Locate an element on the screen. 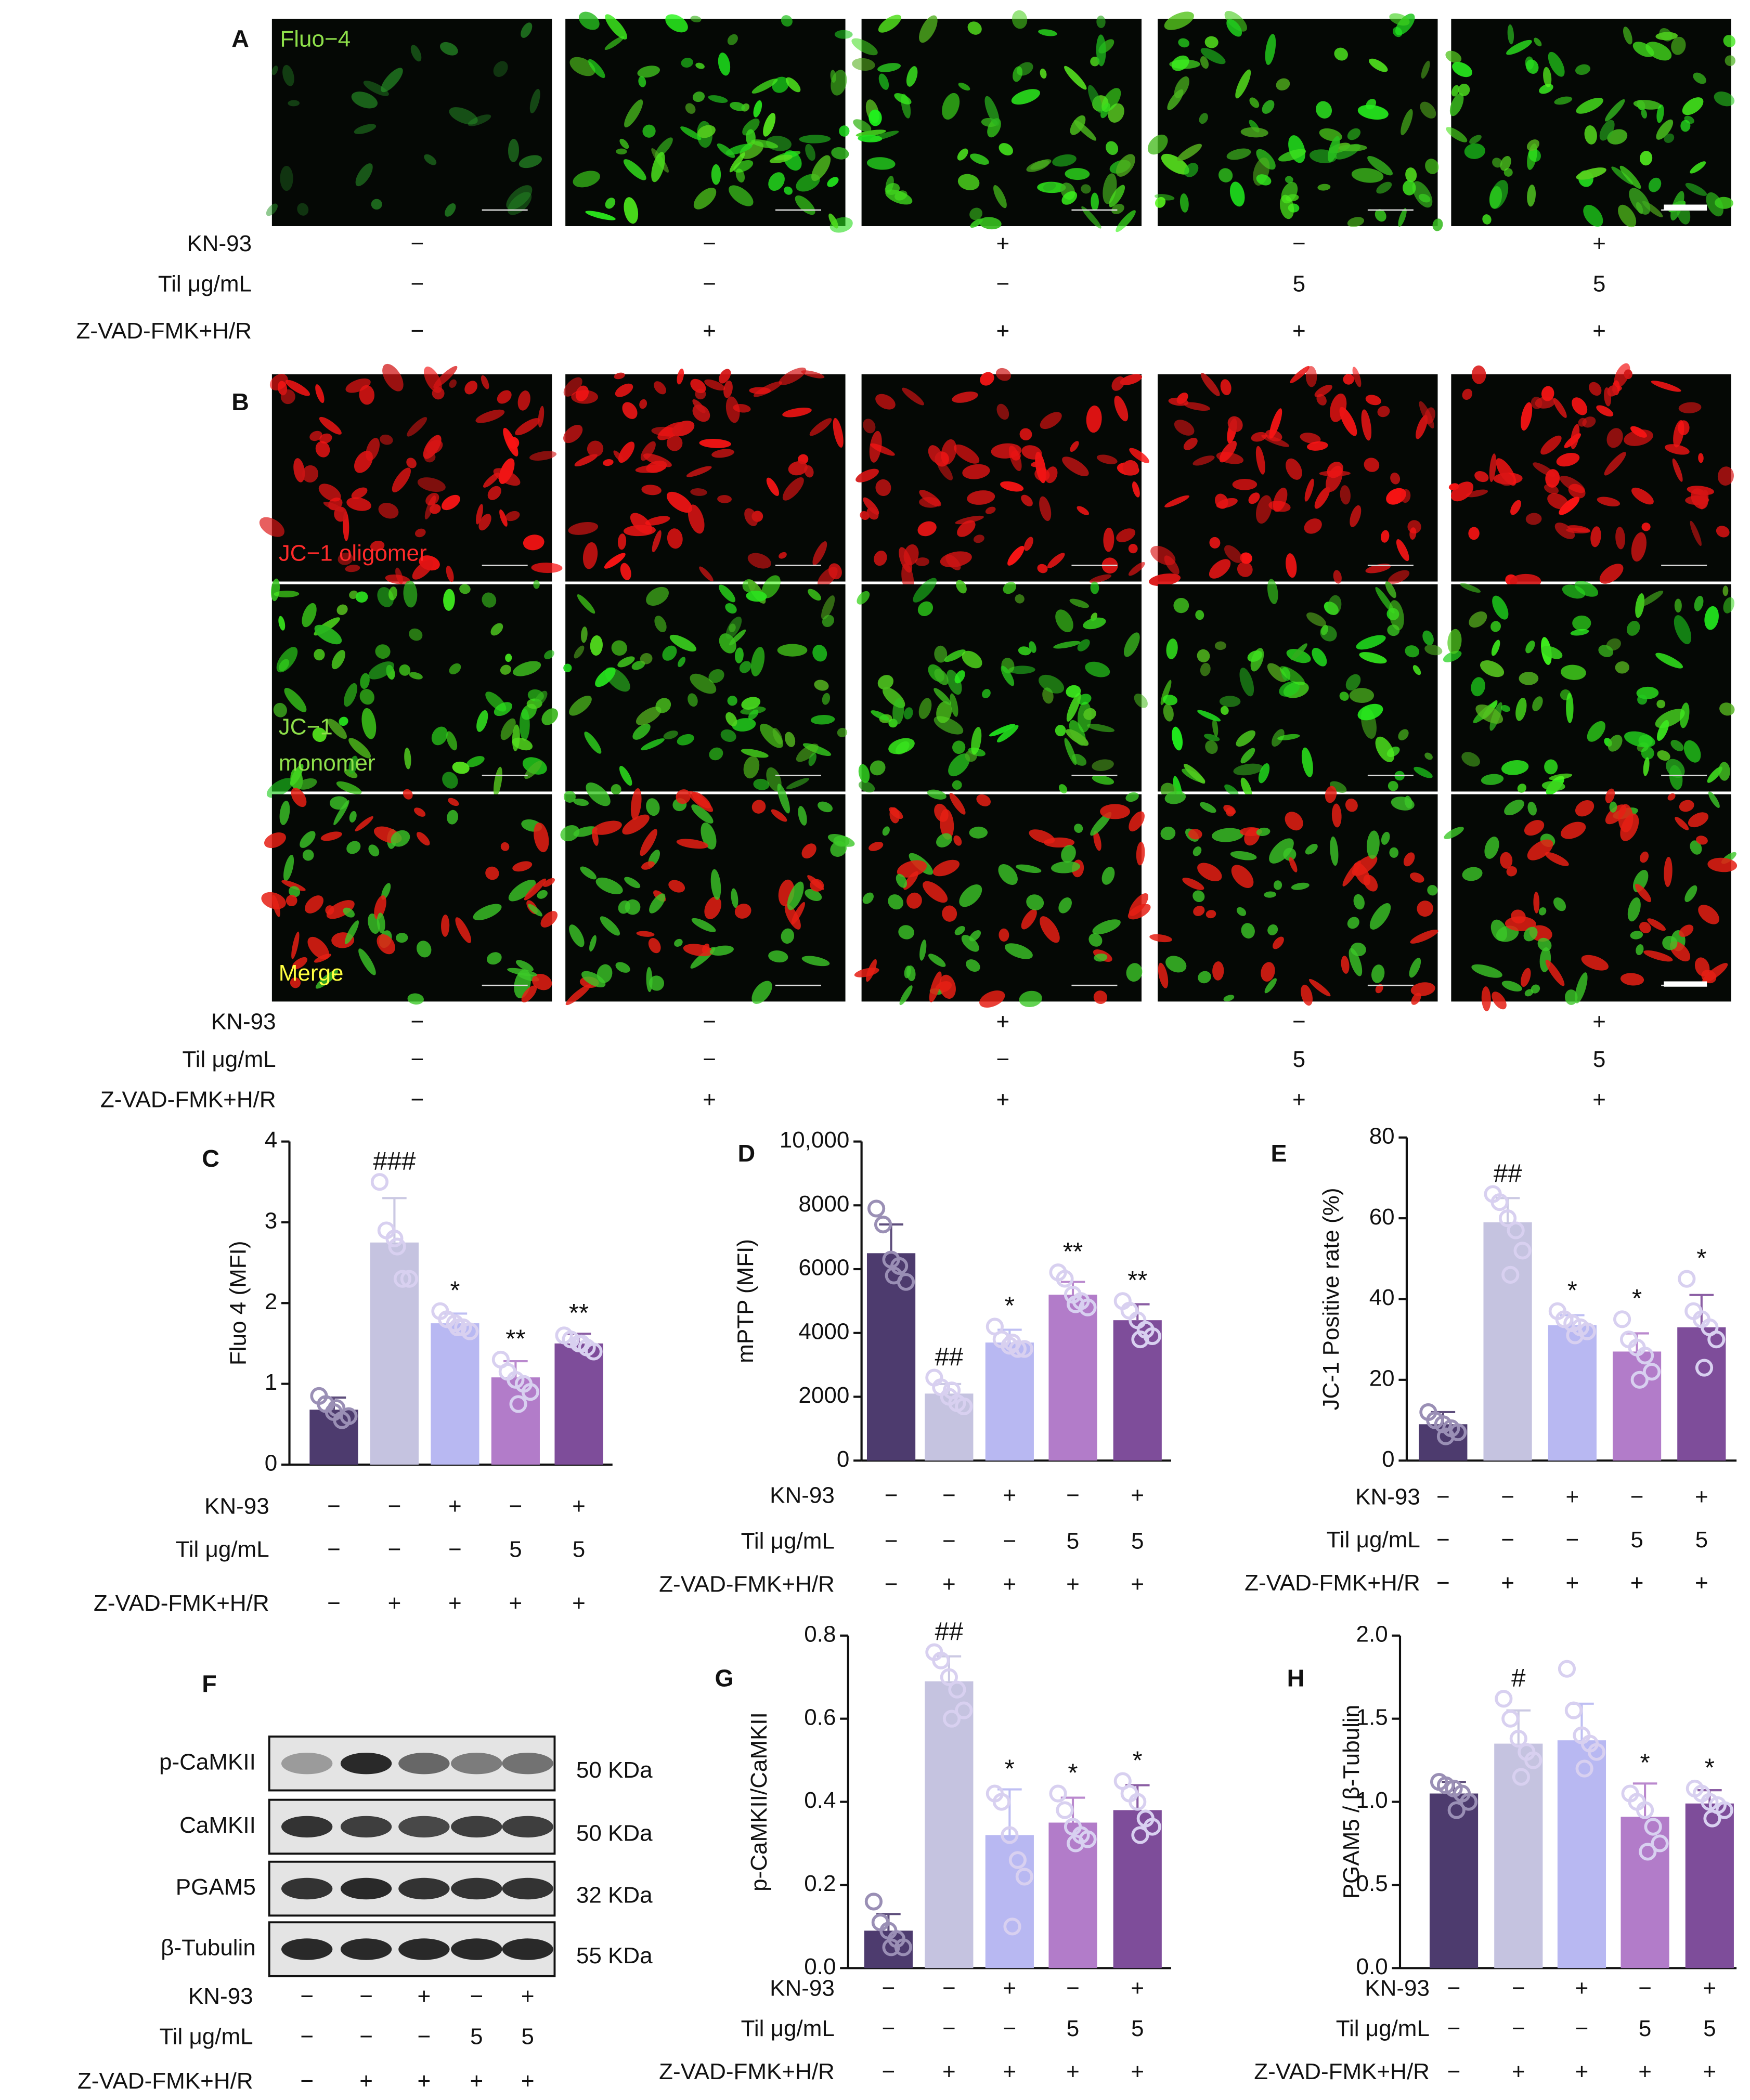  blot-band is located at coordinates (307, 1764).